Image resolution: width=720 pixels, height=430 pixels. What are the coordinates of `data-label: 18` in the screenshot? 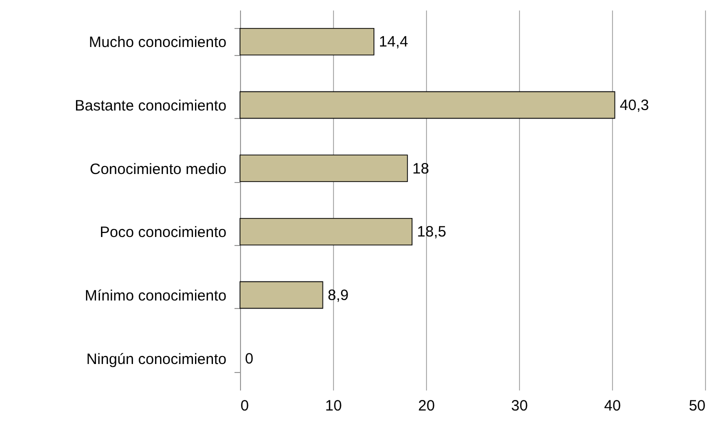 It's located at (421, 169).